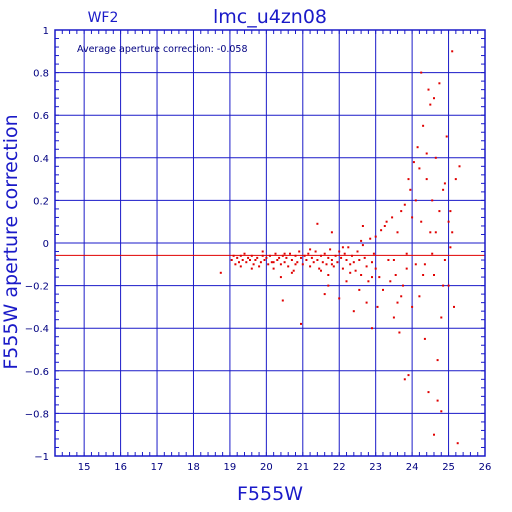 The width and height of the screenshot is (512, 512). I want to click on x-tick-label: 16, so click(120, 467).